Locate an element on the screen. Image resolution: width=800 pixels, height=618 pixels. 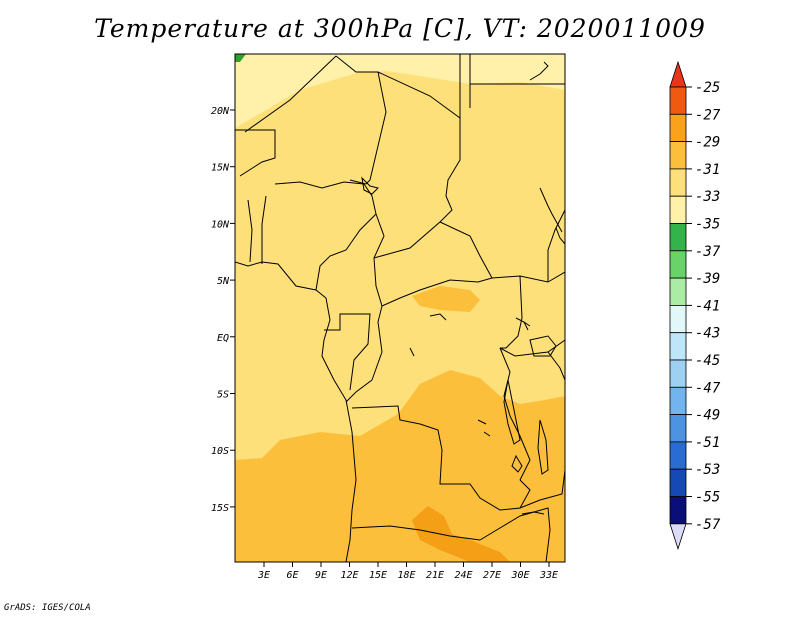
lake-tanganyika is located at coordinates (512, 412).